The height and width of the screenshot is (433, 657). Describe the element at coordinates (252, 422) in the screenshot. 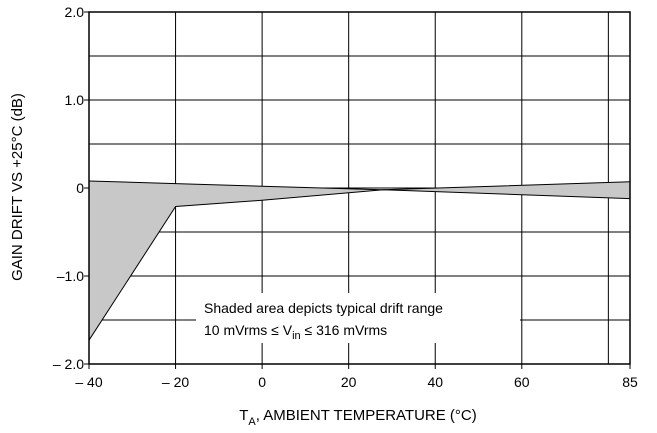

I see `x-axis-title-subscript: A` at that location.